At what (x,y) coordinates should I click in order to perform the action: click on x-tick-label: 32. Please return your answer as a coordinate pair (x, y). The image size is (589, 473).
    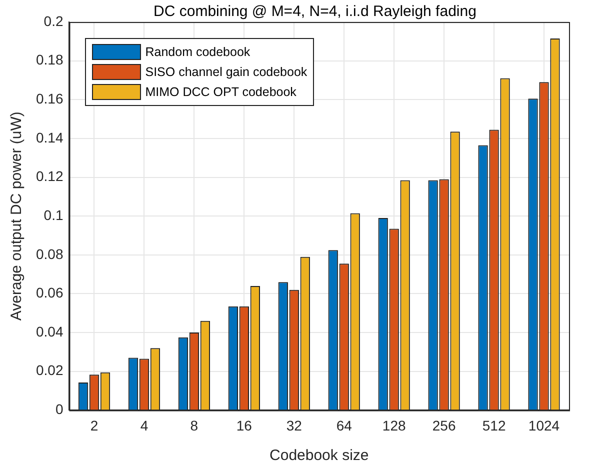
    Looking at the image, I should click on (294, 425).